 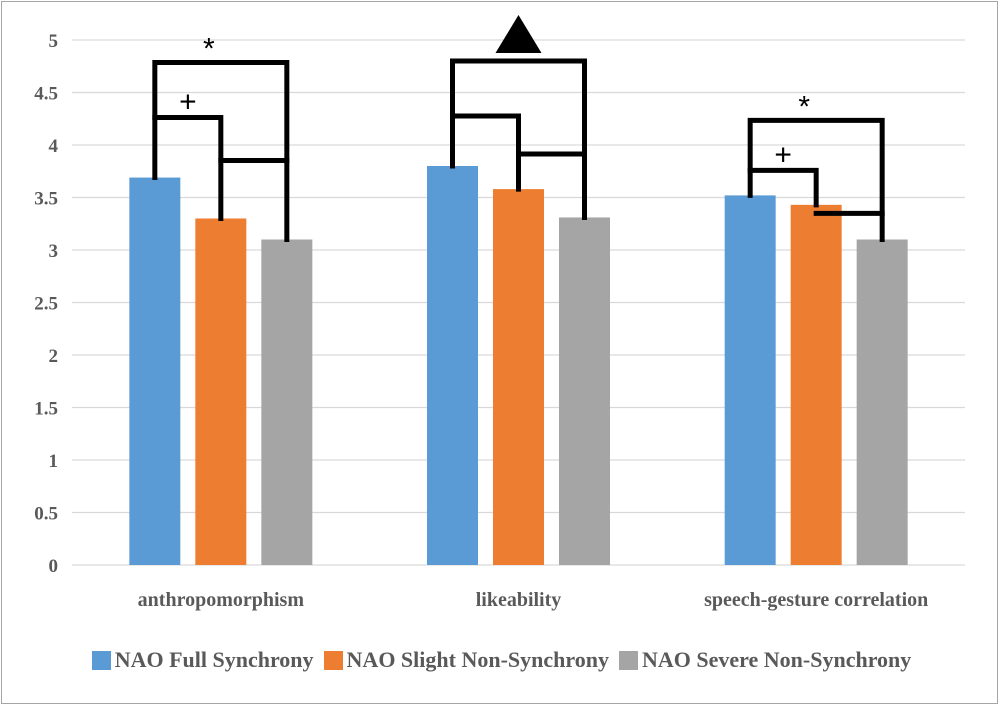 I want to click on y-tick-label: 2, so click(x=54, y=356).